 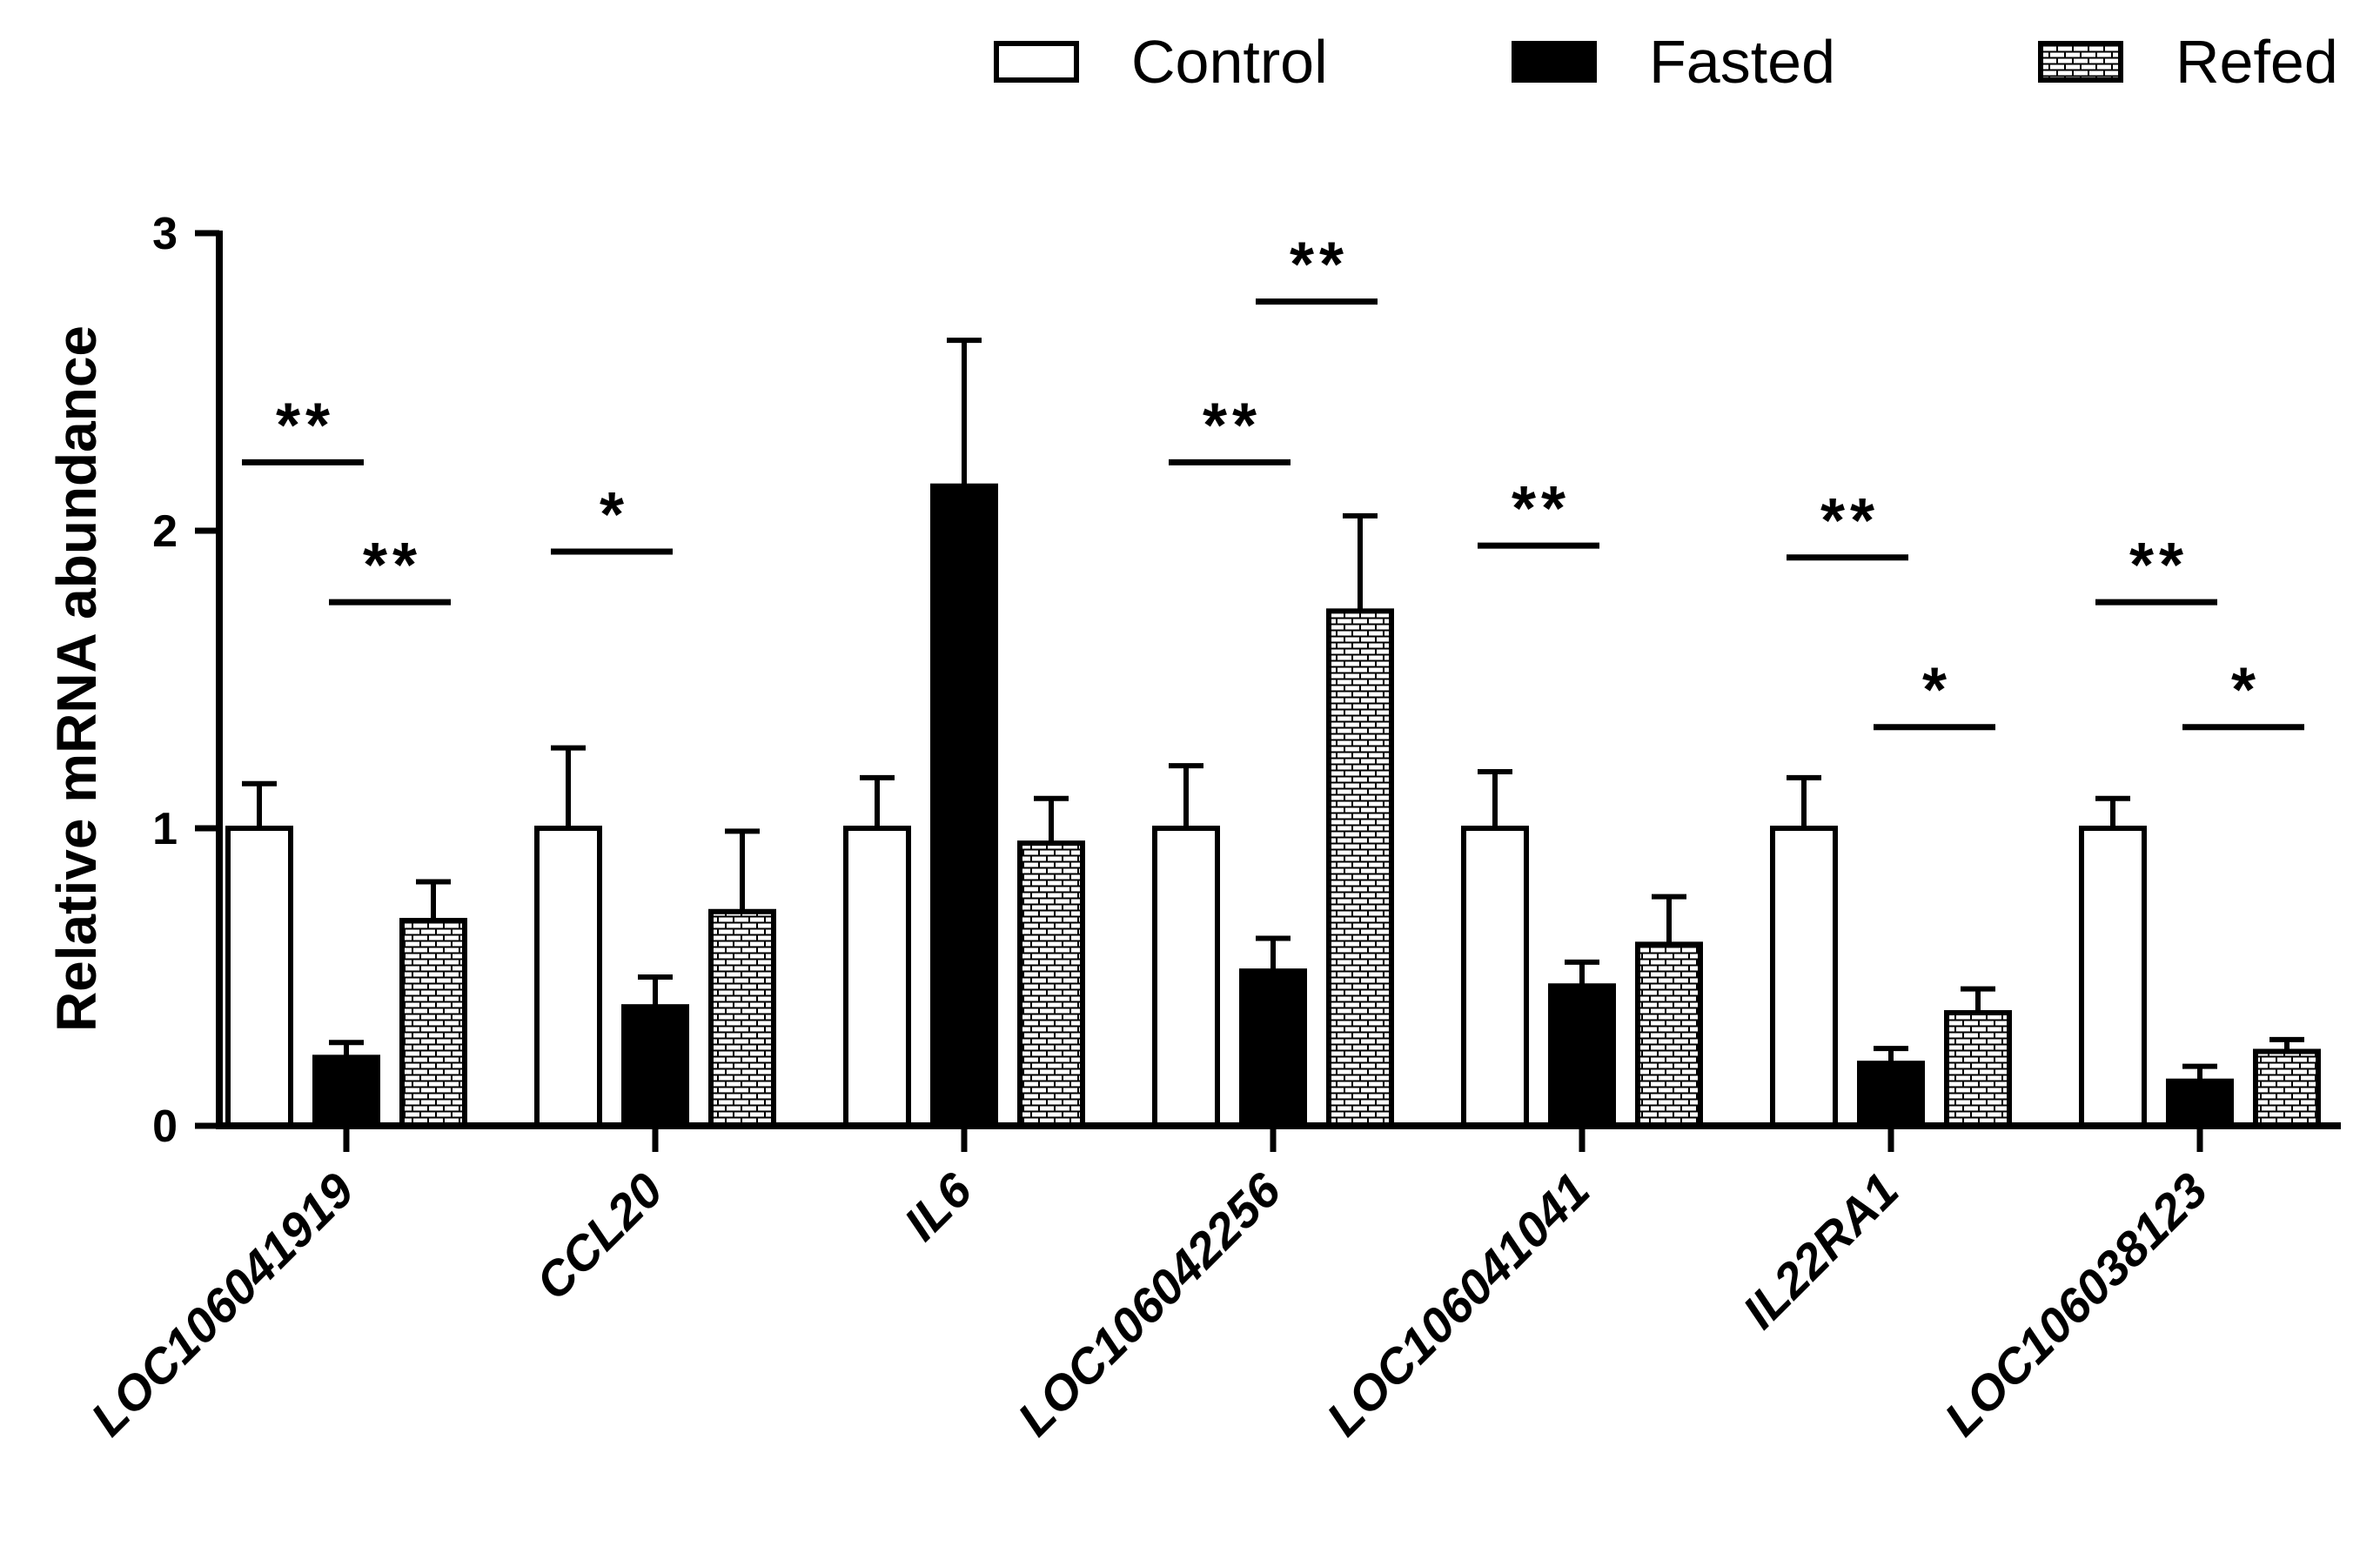 What do you see at coordinates (1149, 1303) in the screenshot?
I see `category-label: LOC106042256` at bounding box center [1149, 1303].